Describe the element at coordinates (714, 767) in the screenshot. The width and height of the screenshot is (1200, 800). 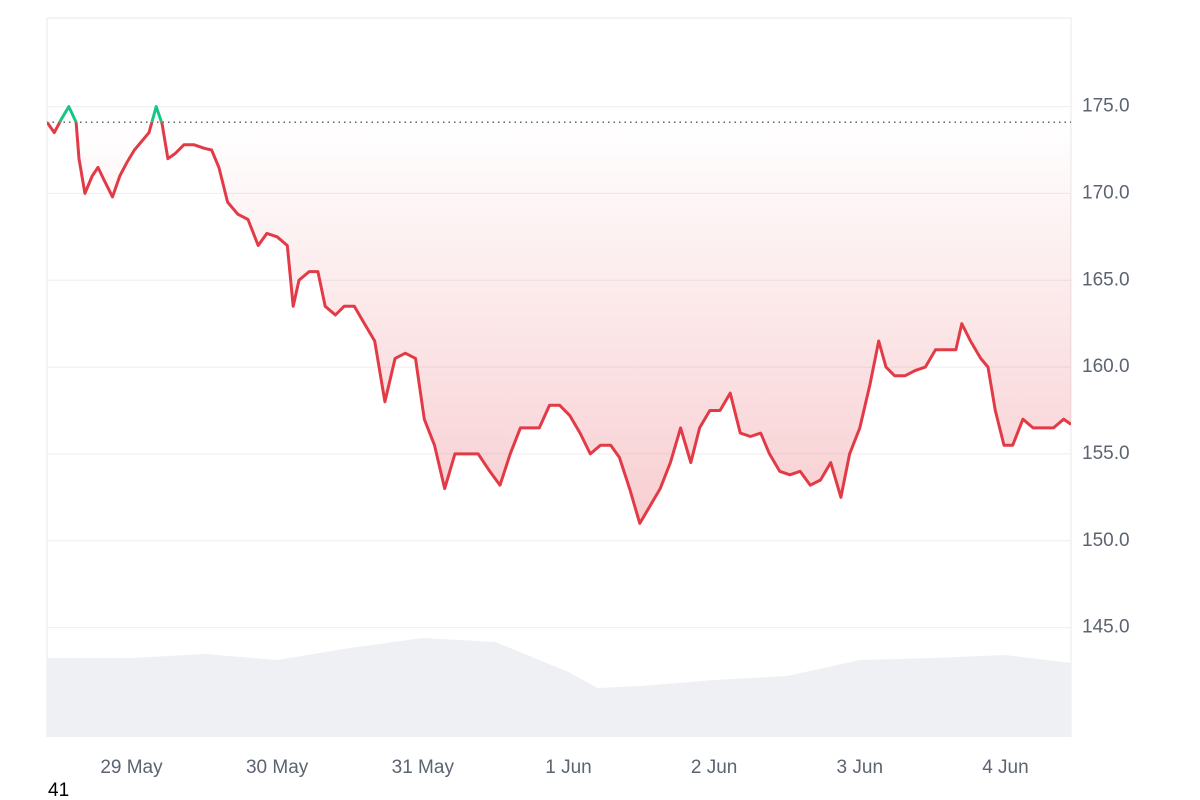
I see `x-tick-label: 2 Jun` at that location.